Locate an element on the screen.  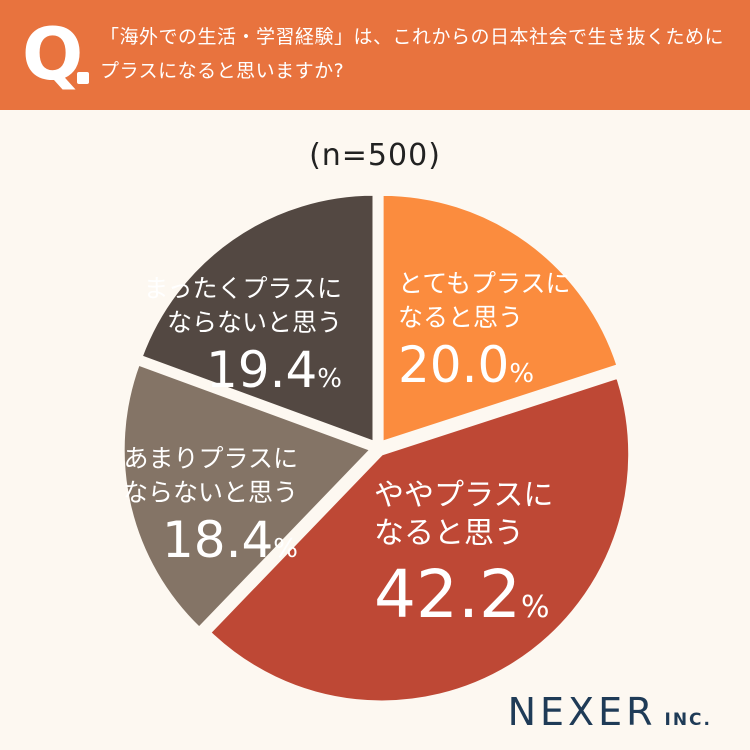
slice-label-line1: とてもプラスに is located at coordinates (484, 283).